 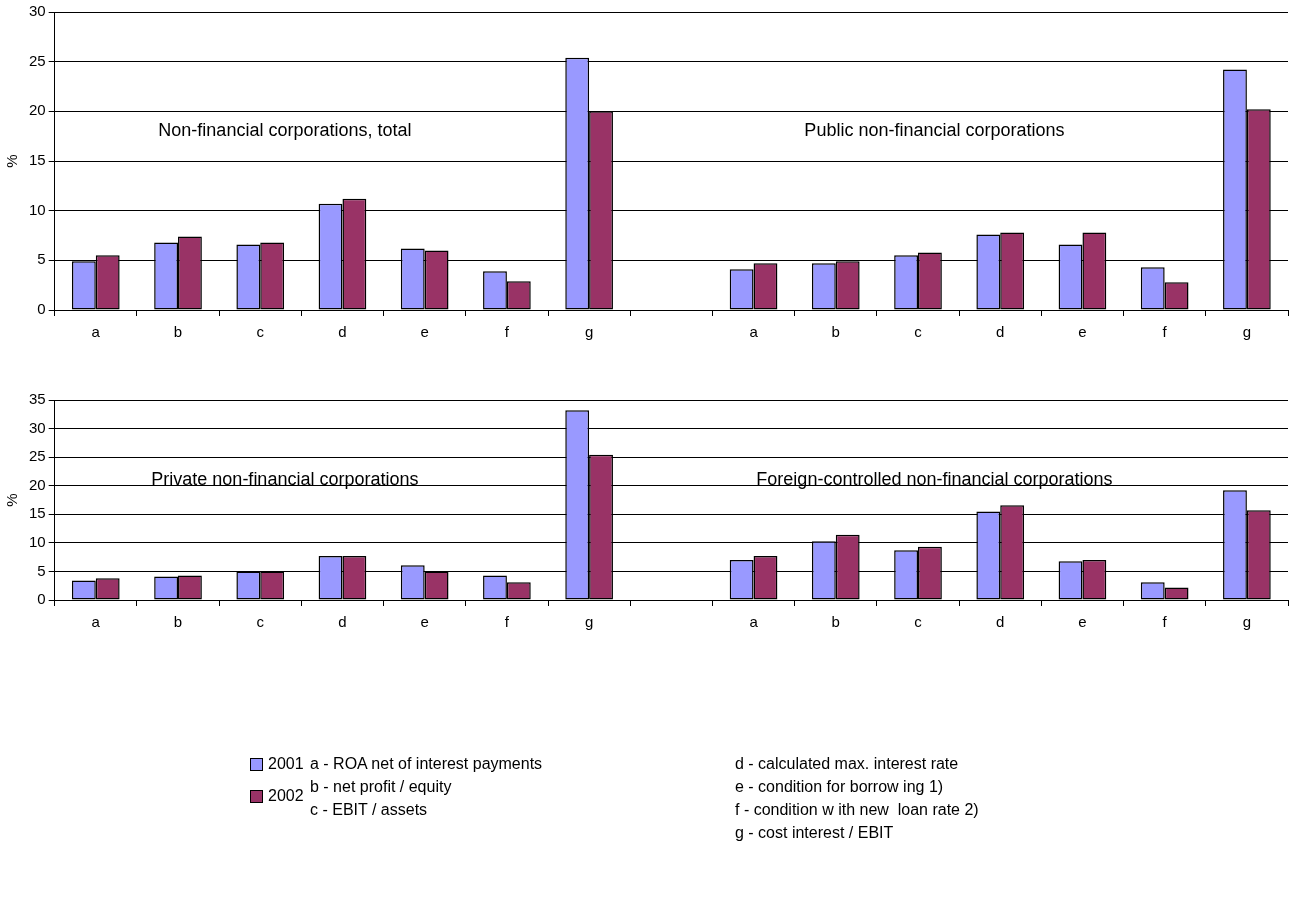 I want to click on text: g - cost interest / EBIT, so click(x=814, y=833).